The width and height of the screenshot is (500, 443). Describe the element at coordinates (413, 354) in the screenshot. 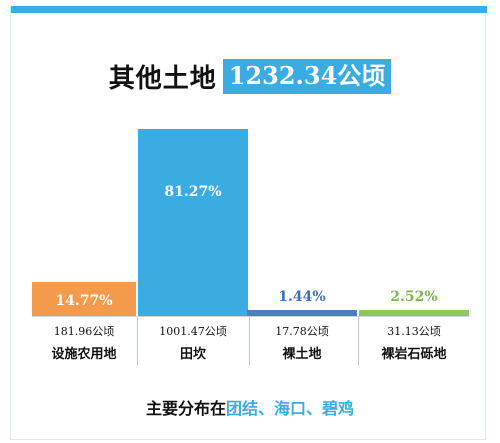

I see `category-label-4: 裸岩石砾地` at that location.